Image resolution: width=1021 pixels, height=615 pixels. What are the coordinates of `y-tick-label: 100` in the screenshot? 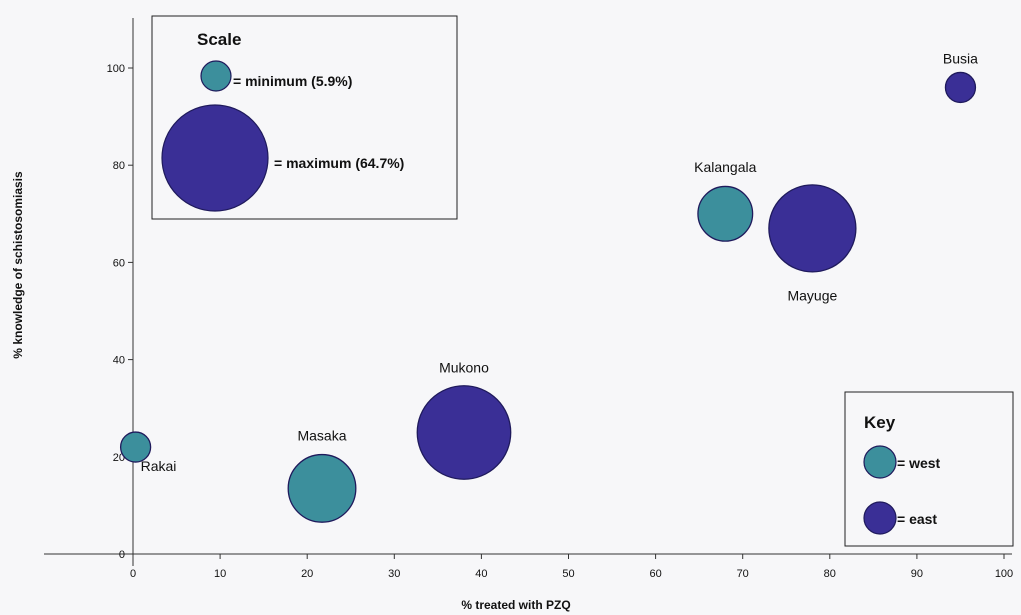 It's located at (116, 69).